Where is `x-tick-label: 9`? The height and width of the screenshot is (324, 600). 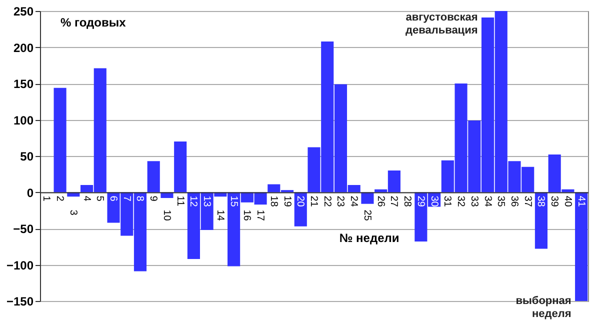 x-tick-label: 9 is located at coordinates (153, 199).